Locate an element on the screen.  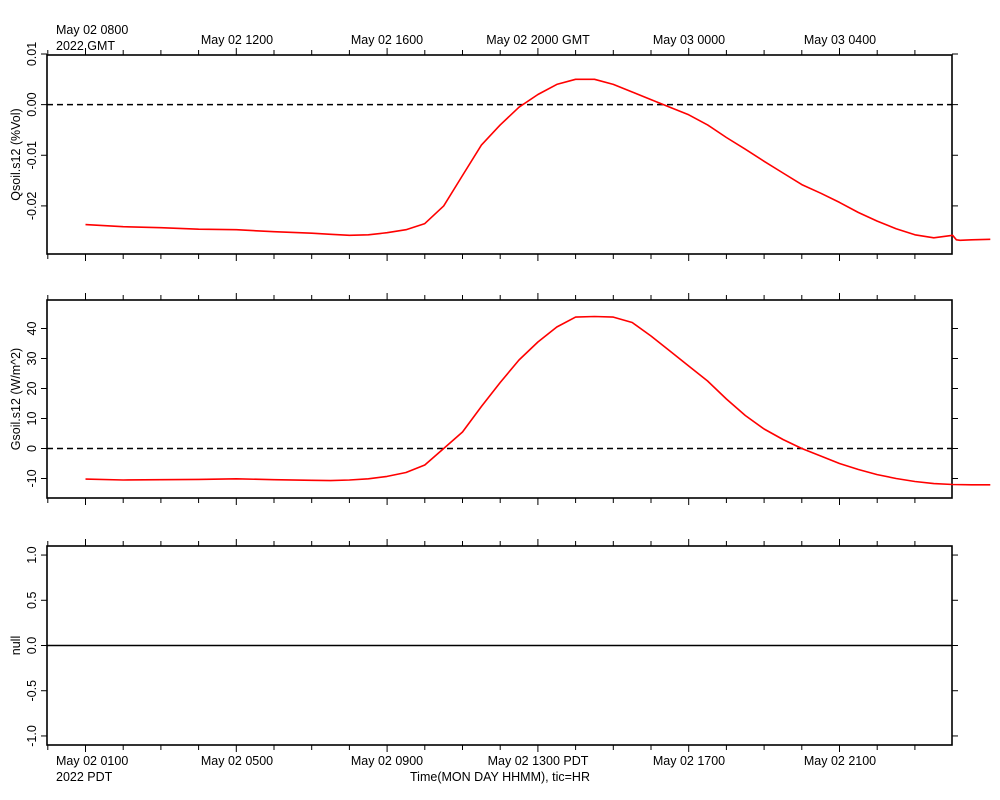
top-axis-label: May 03 0400 is located at coordinates (840, 40).